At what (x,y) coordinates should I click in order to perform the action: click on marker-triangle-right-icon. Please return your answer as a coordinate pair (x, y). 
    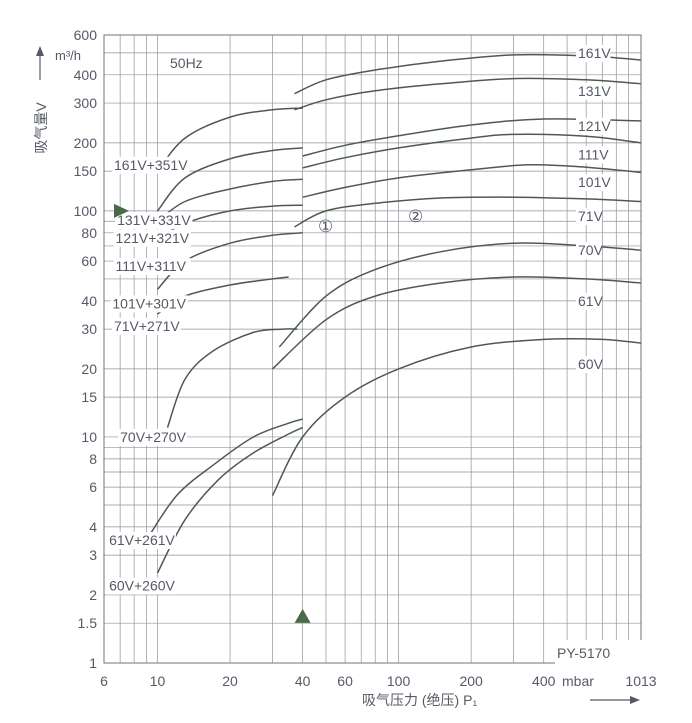
    Looking at the image, I should click on (121, 210).